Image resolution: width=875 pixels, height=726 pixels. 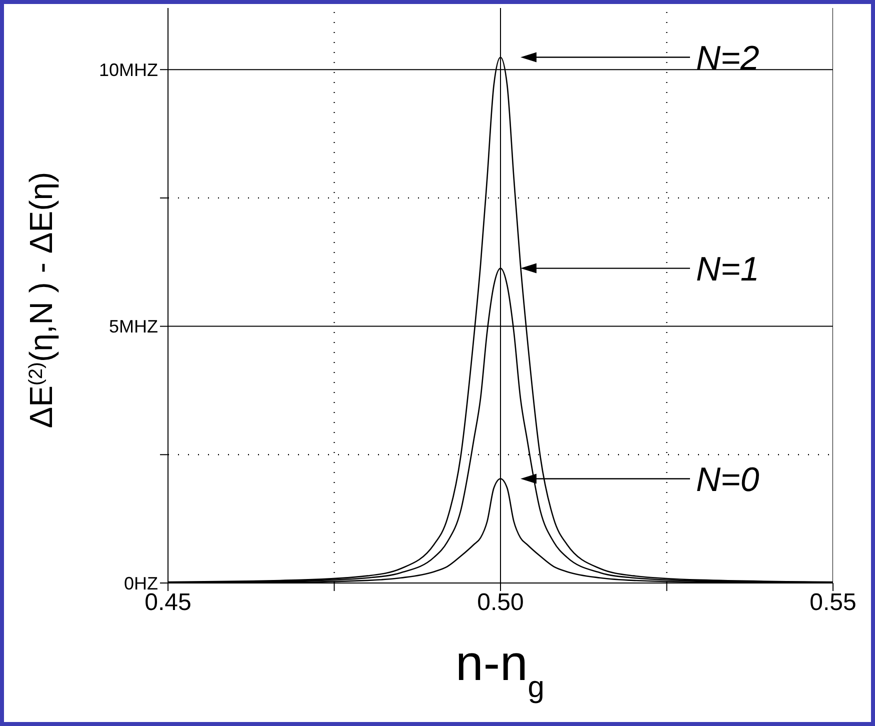 What do you see at coordinates (728, 479) in the screenshot?
I see `annotation: N=0` at bounding box center [728, 479].